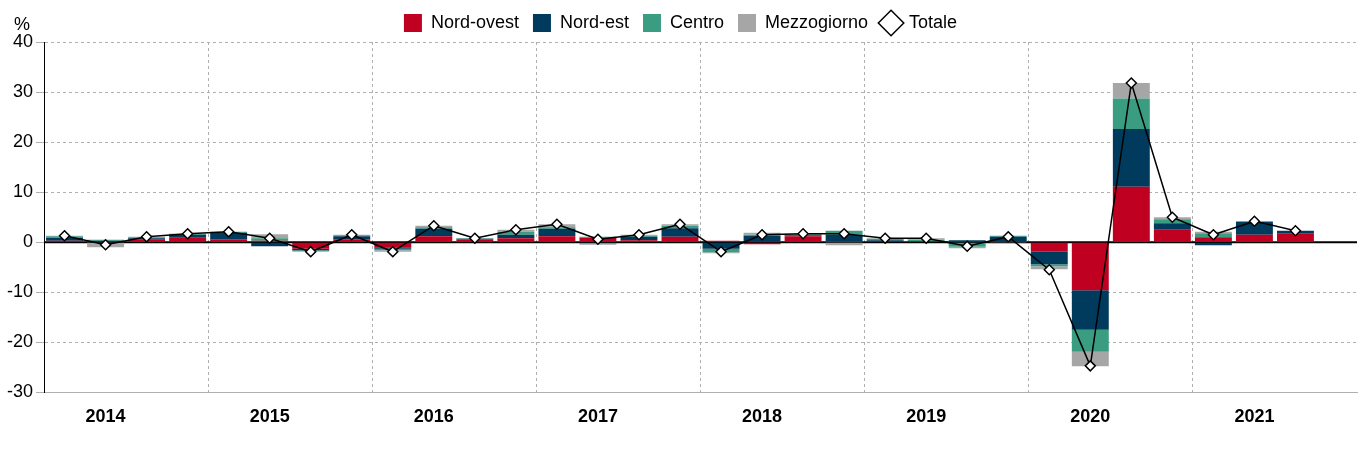  I want to click on legend-label: Mezzogiorno, so click(817, 21).